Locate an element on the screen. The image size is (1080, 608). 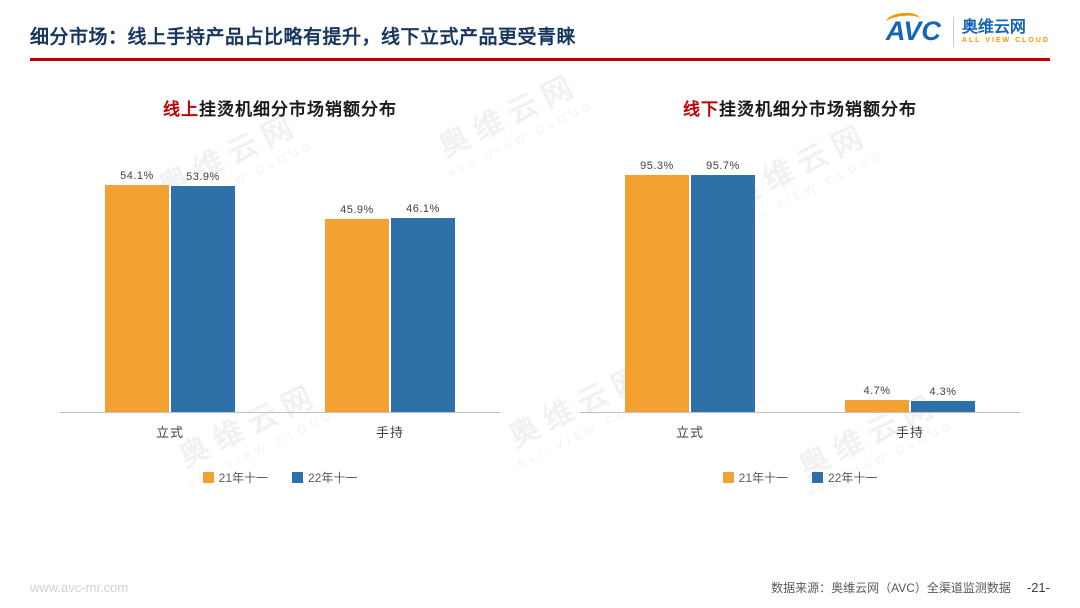
bar-group: 4.7% 4.3% is located at coordinates (910, 286).